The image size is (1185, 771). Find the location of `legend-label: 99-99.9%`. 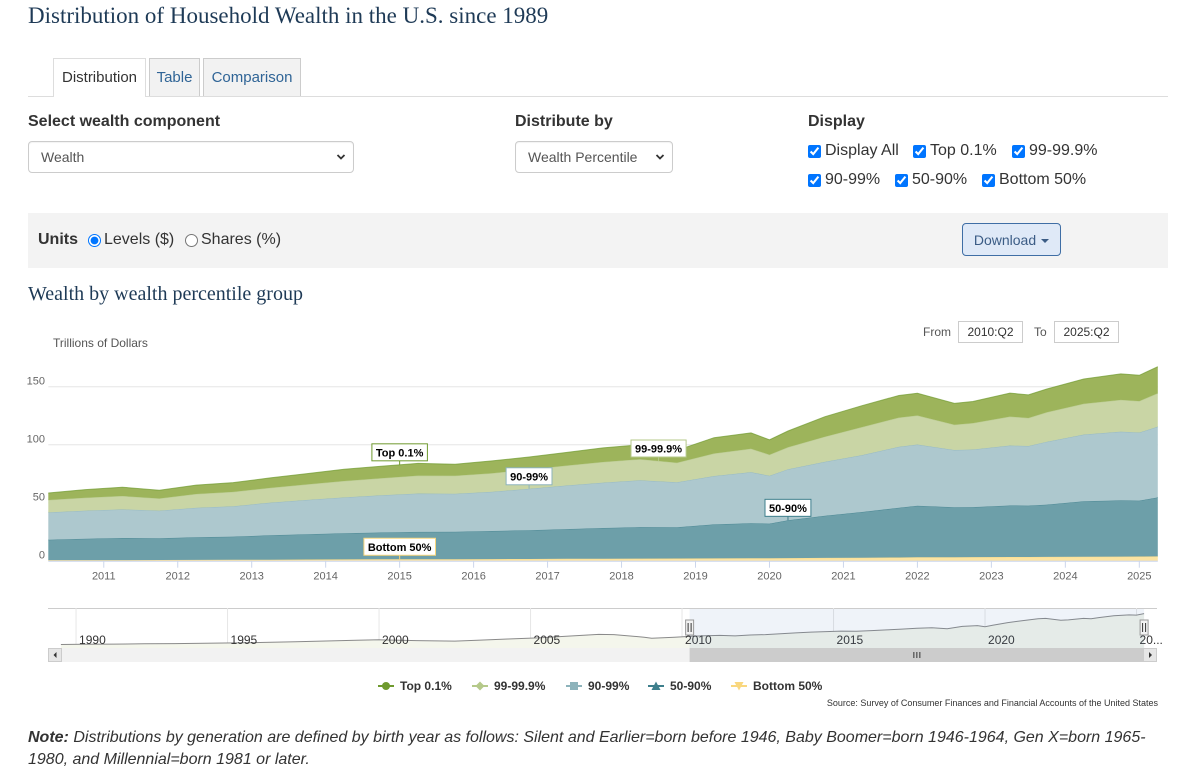

legend-label: 99-99.9% is located at coordinates (520, 686).